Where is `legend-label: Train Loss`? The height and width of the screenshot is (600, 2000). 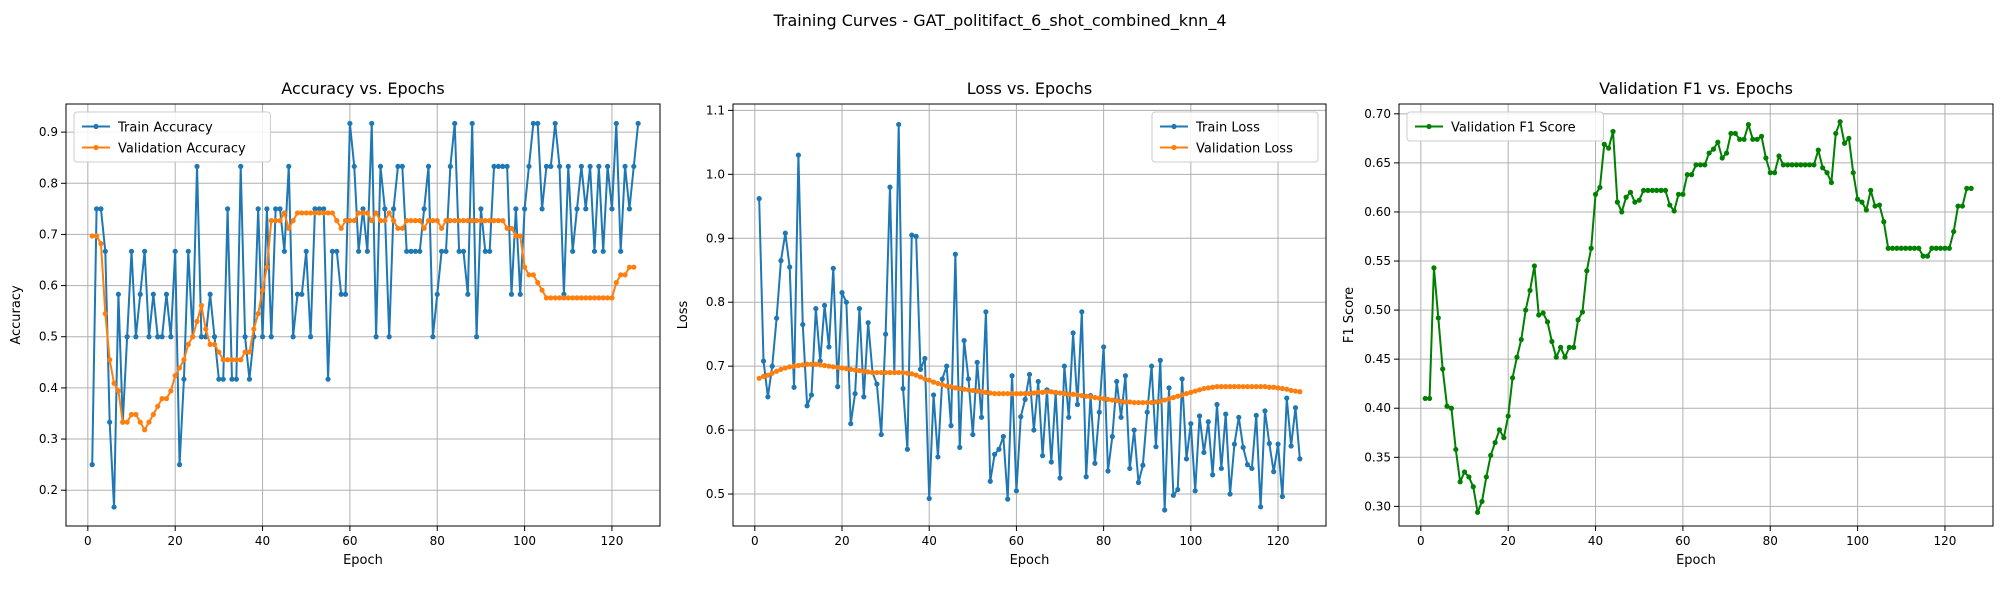 legend-label: Train Loss is located at coordinates (1227, 128).